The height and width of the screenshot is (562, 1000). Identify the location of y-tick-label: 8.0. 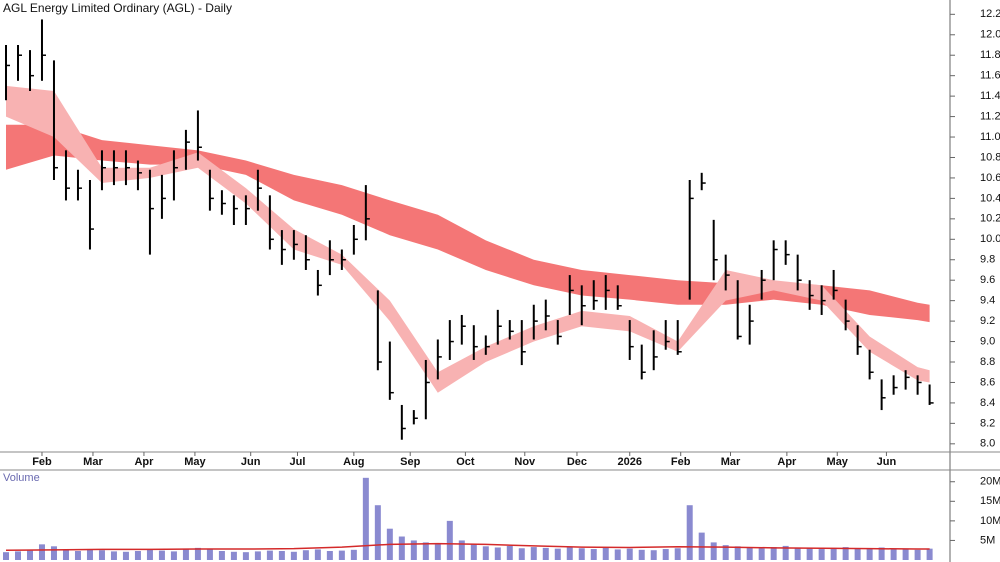
(987, 444).